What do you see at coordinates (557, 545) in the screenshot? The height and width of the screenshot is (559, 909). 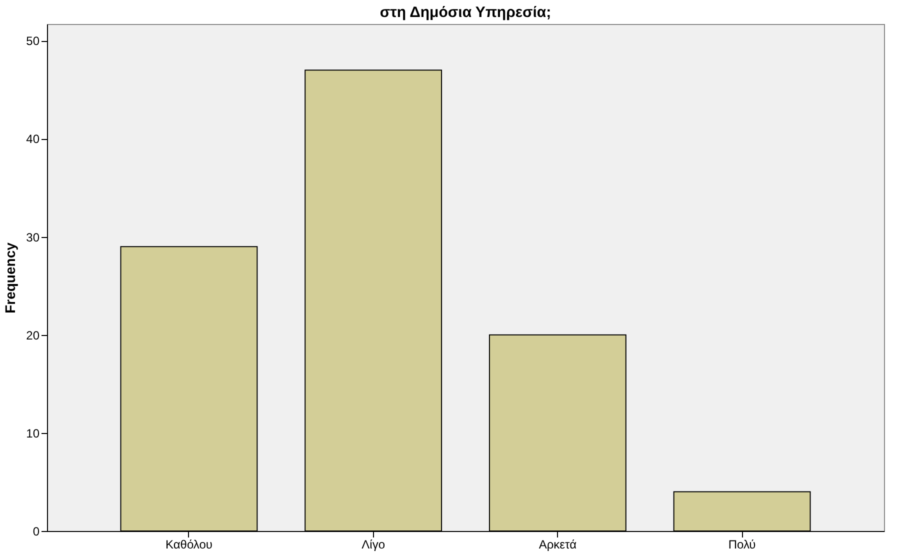 I see `x-tick-label: Αρκετά` at bounding box center [557, 545].